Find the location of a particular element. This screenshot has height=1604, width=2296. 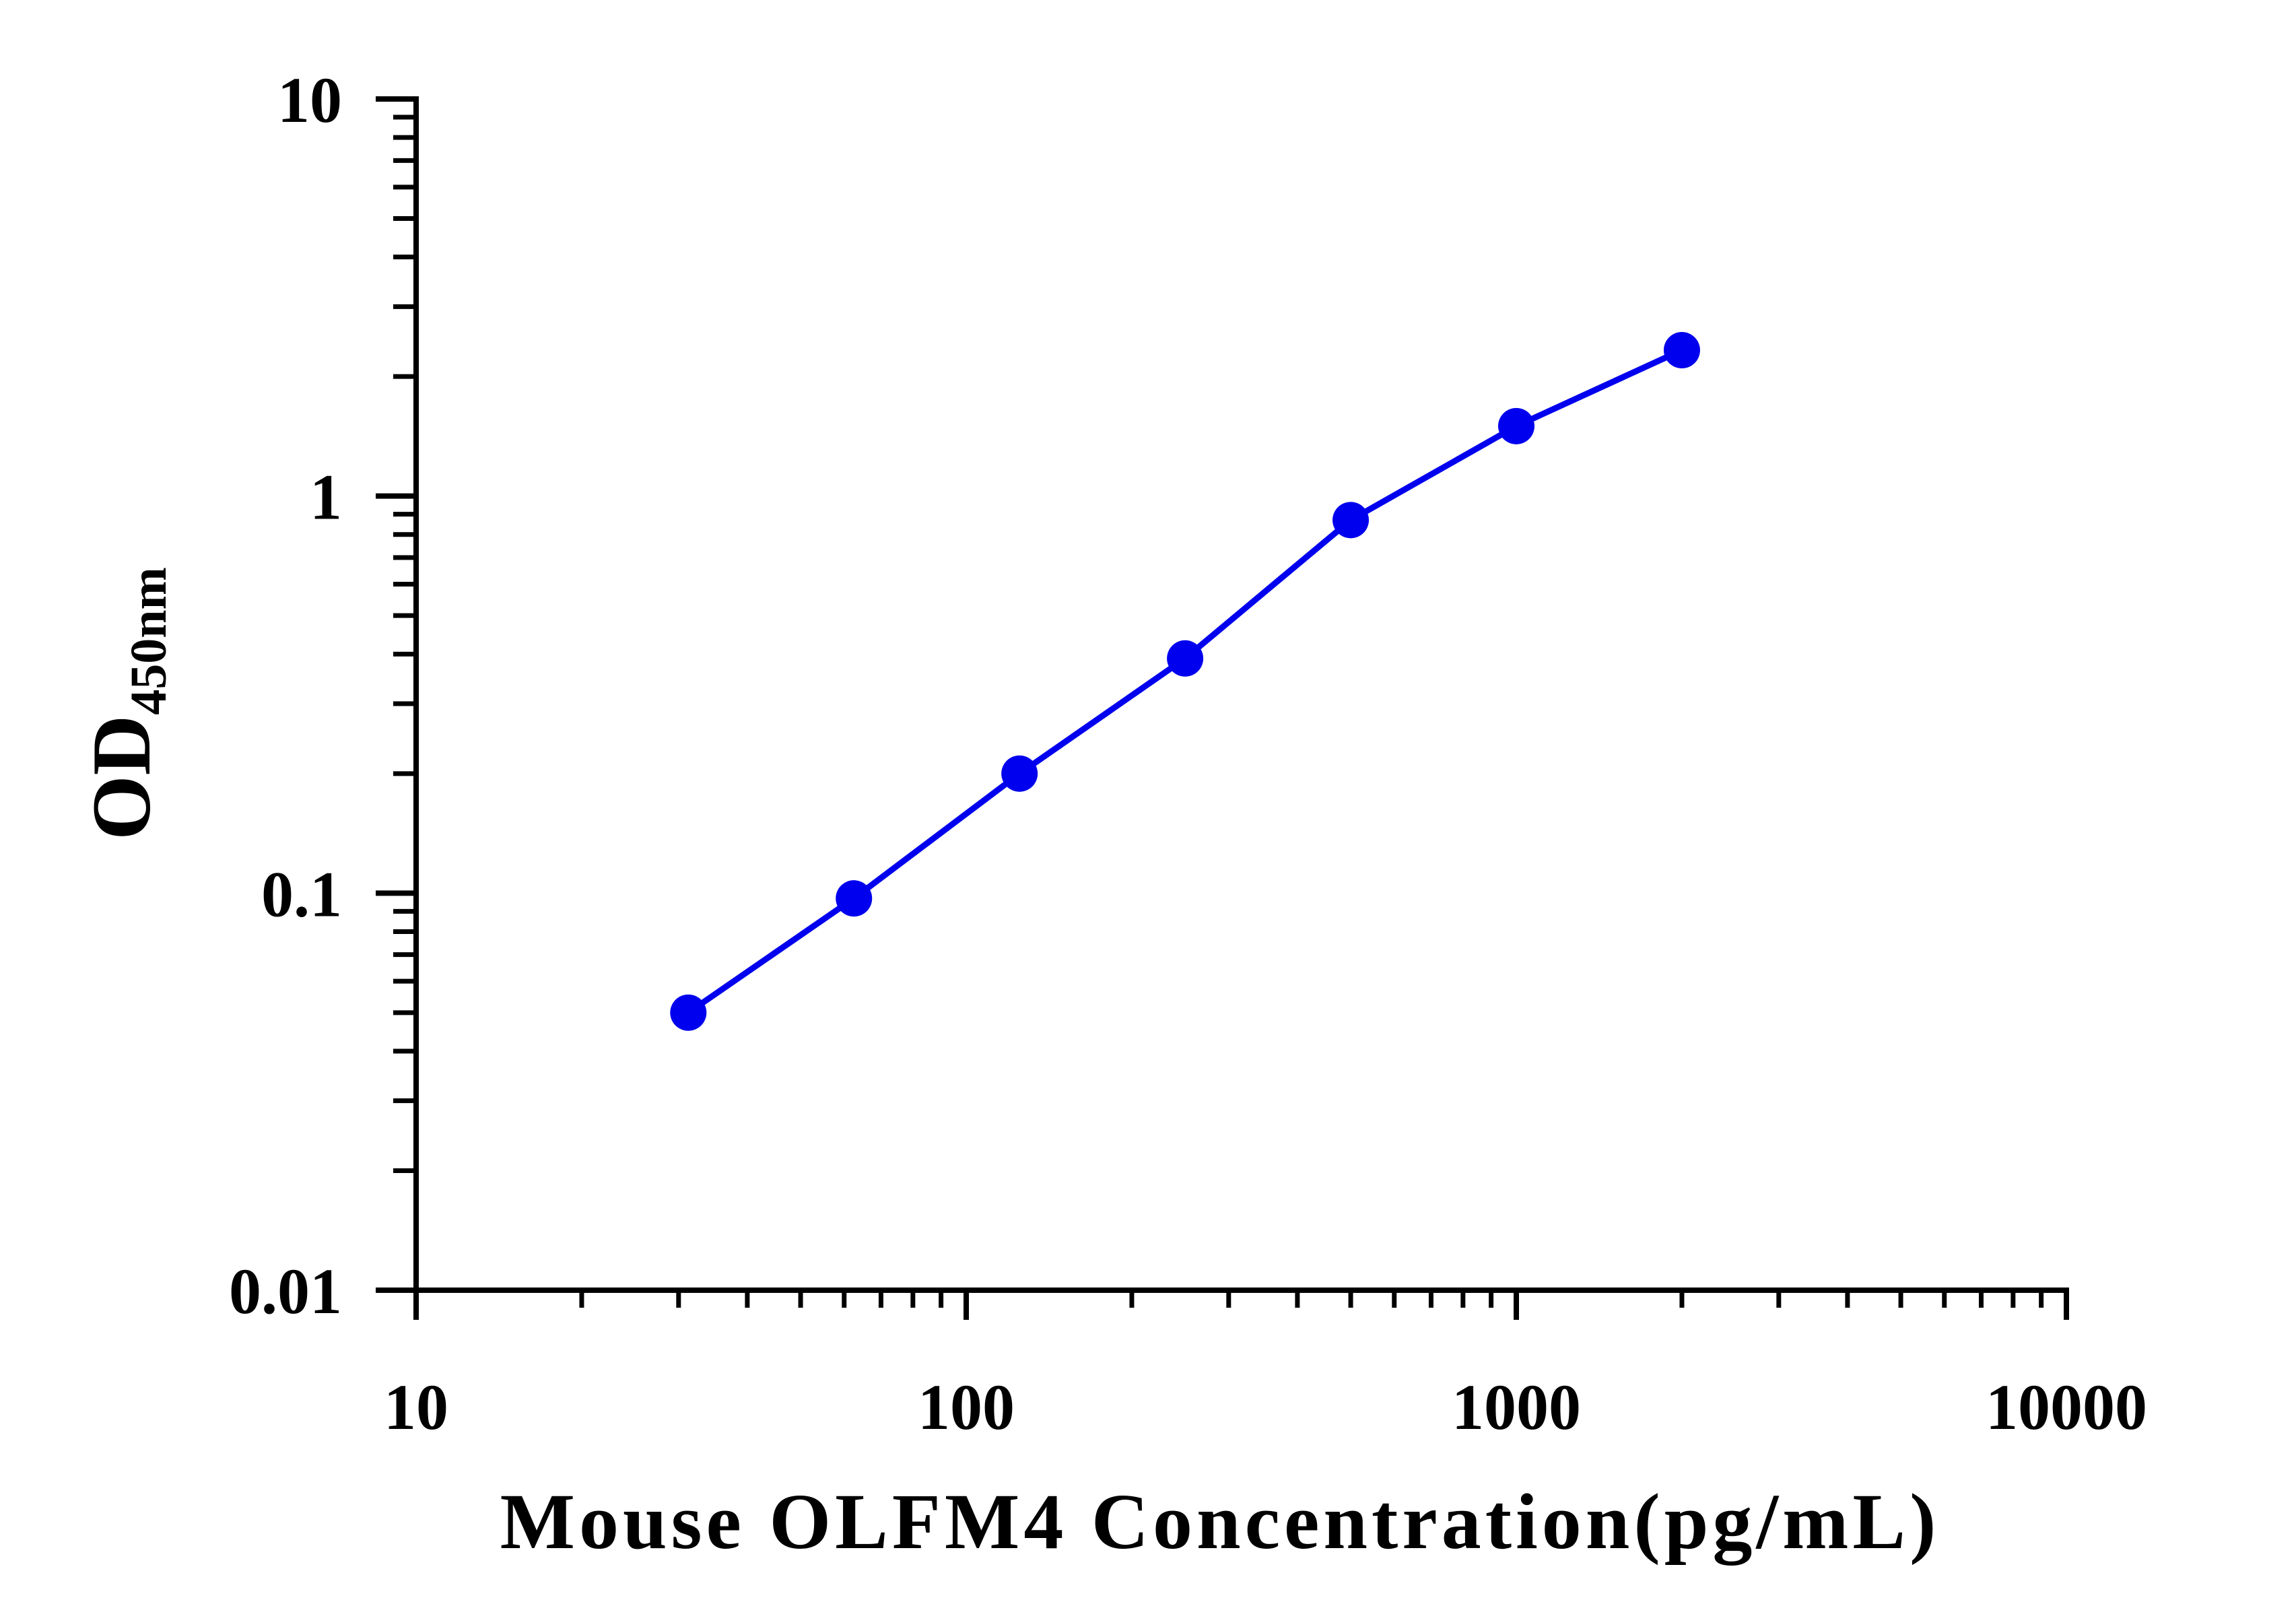

y-tick-label: 1 is located at coordinates (326, 497).